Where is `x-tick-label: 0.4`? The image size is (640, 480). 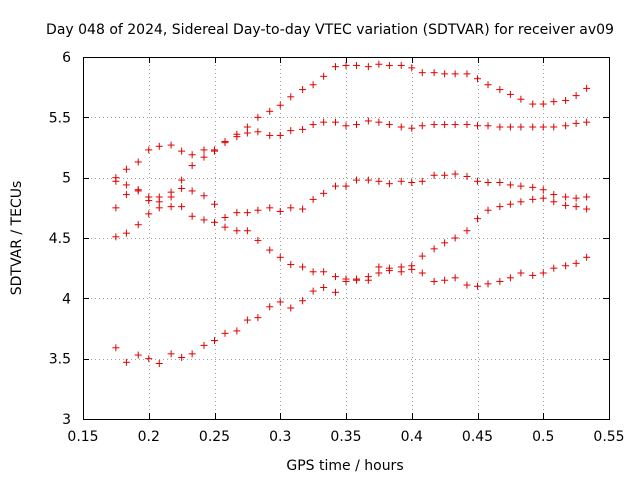
x-tick-label: 0.4 is located at coordinates (412, 437).